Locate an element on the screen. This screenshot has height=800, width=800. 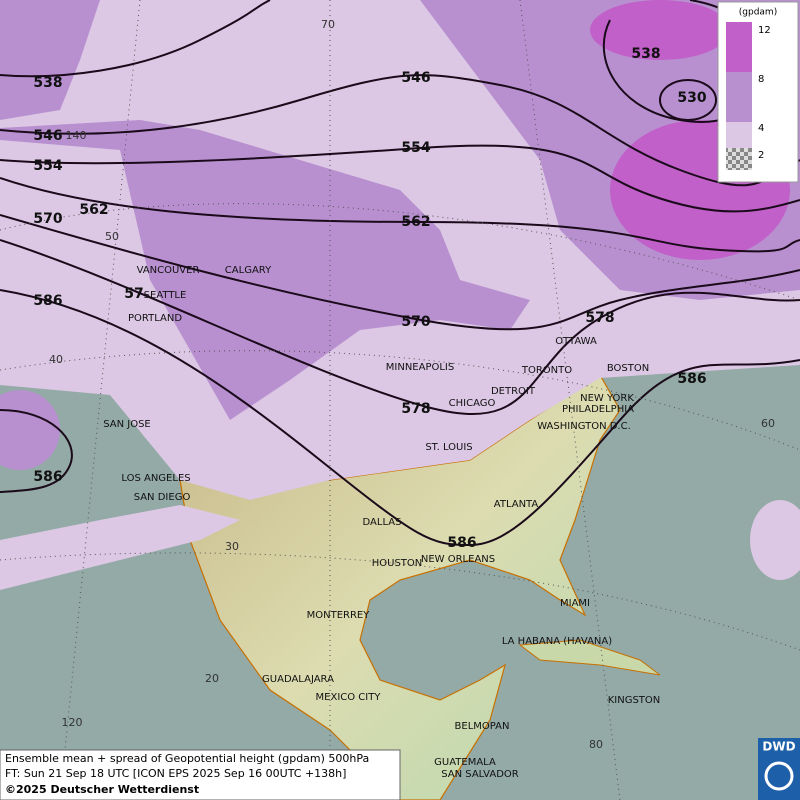
city-label: OTTAWA is located at coordinates (576, 341).